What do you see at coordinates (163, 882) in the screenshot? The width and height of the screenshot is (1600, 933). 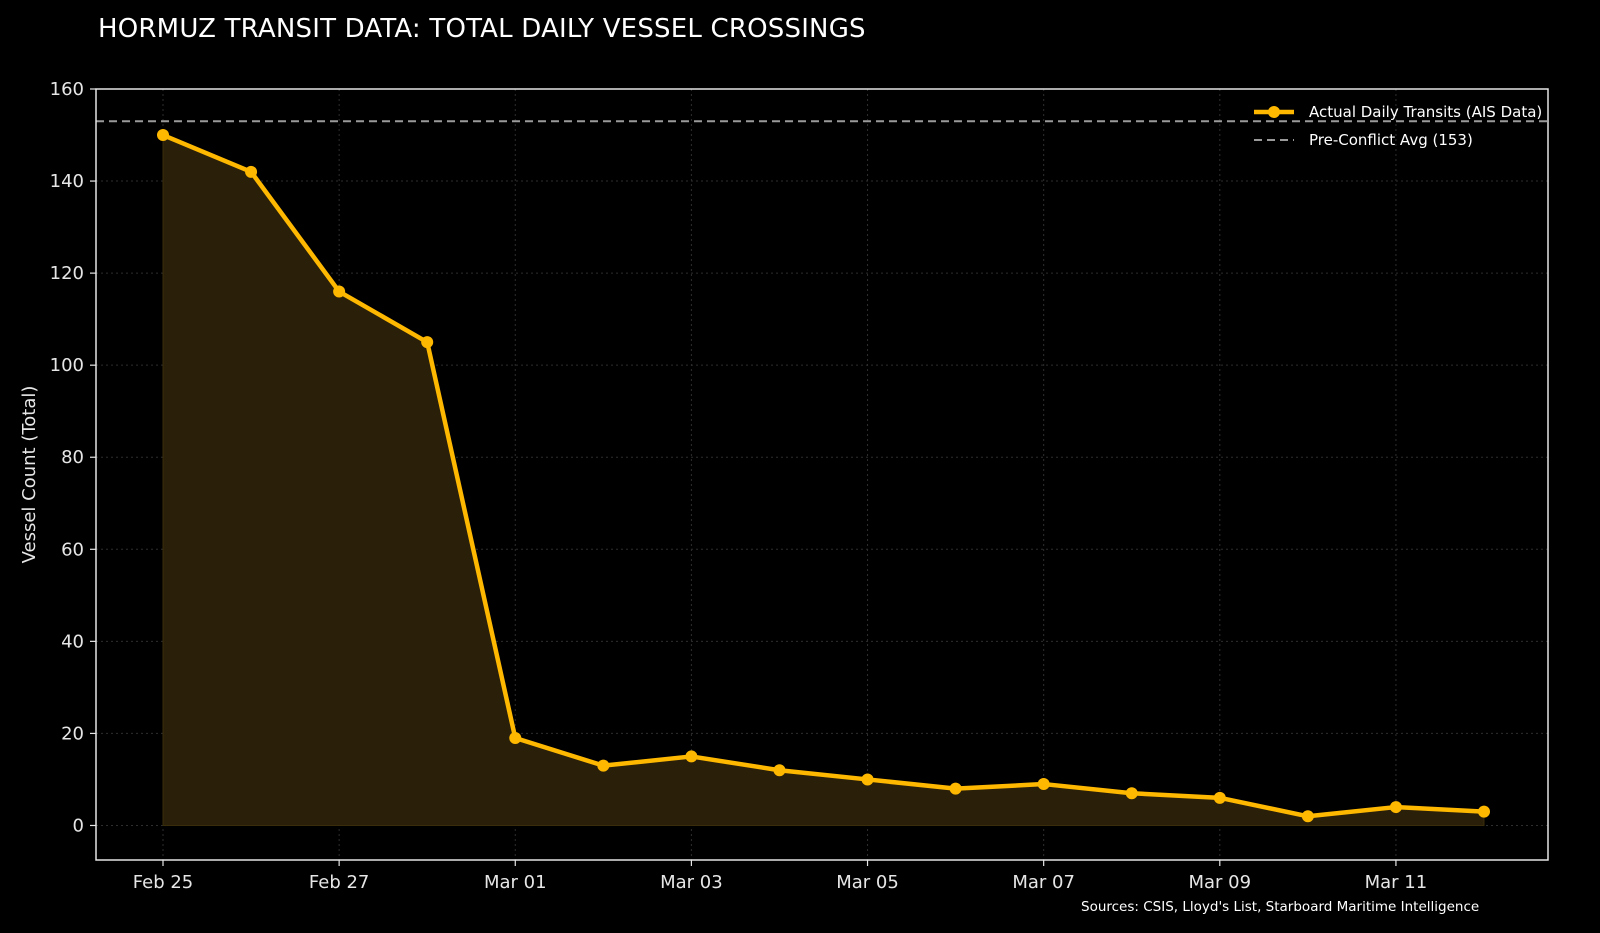 I see `x-tick-label: Feb 25` at bounding box center [163, 882].